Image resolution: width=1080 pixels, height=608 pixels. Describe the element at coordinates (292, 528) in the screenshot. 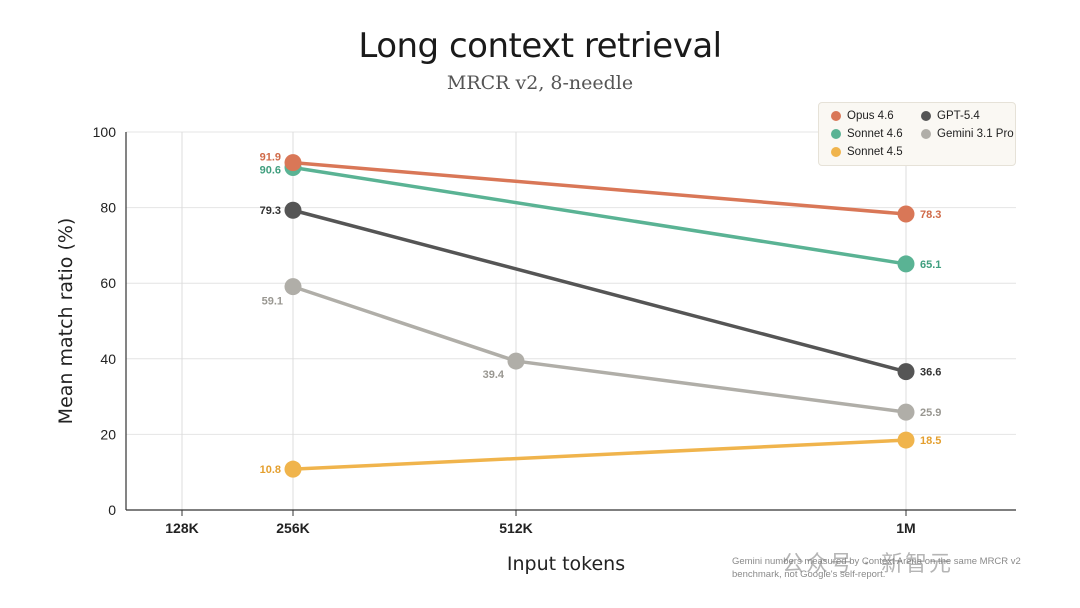

I see `x-tick-label: 256K` at that location.